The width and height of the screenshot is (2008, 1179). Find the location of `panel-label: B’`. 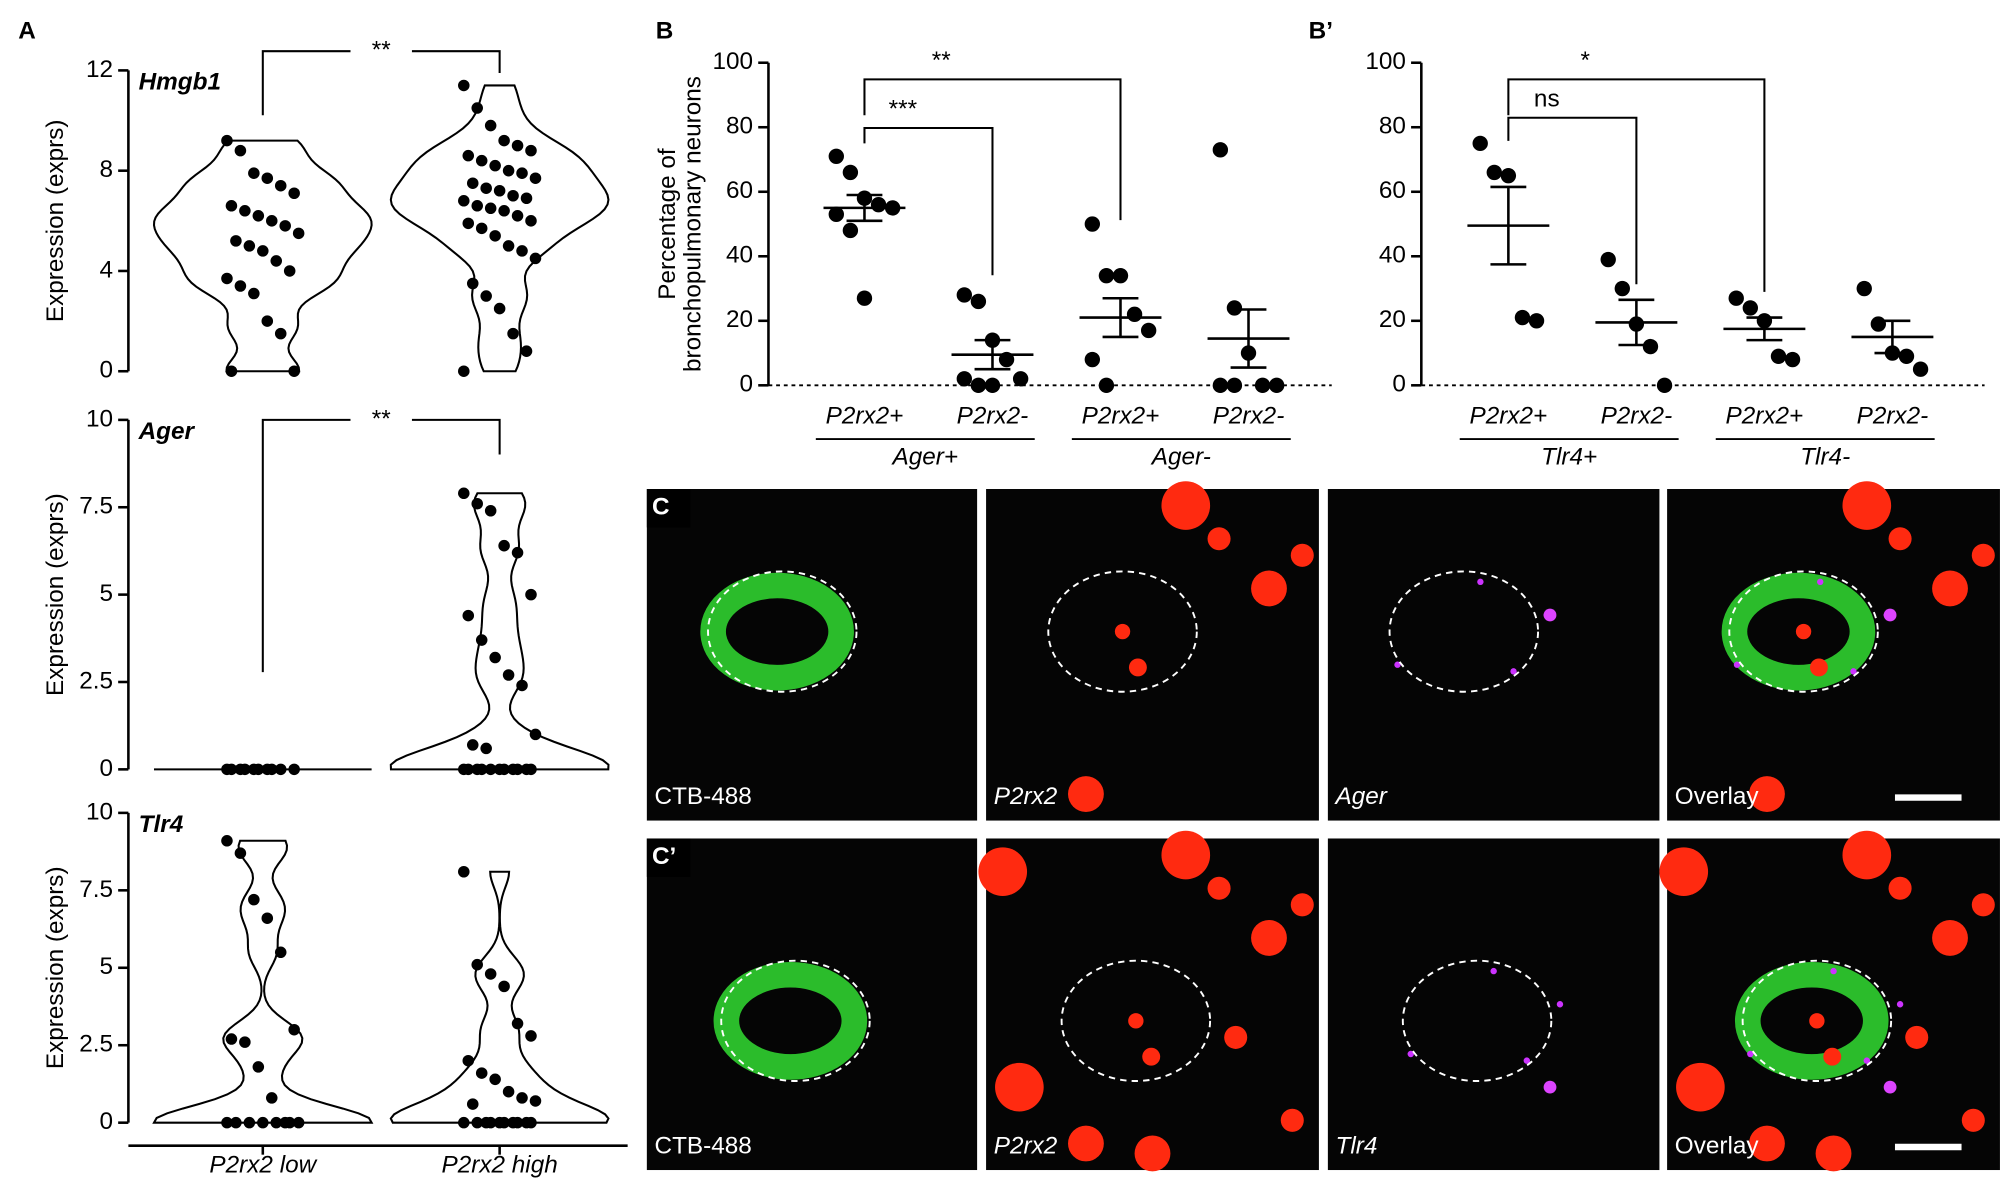

panel-label: B’ is located at coordinates (1321, 30).